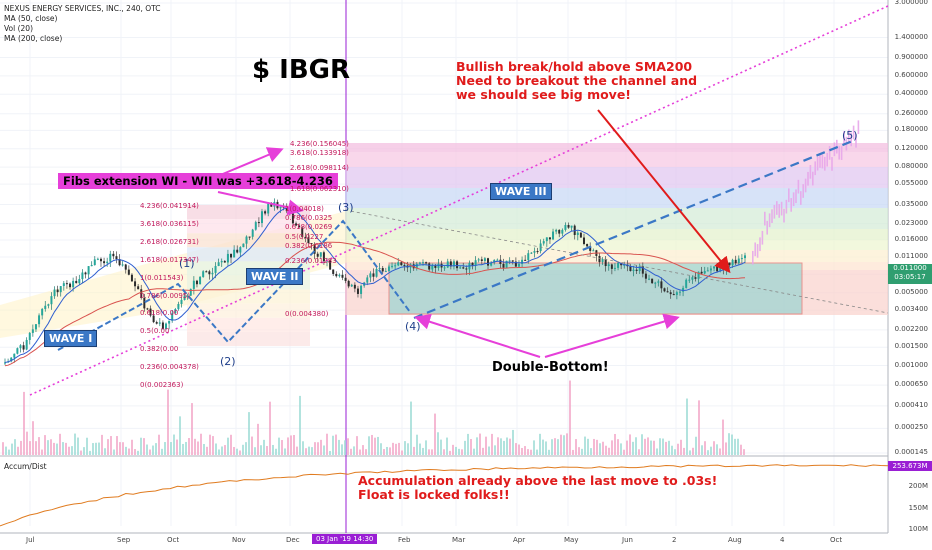  Describe the element at coordinates (616, 256) in the screenshot. I see `fib-right-band` at that location.